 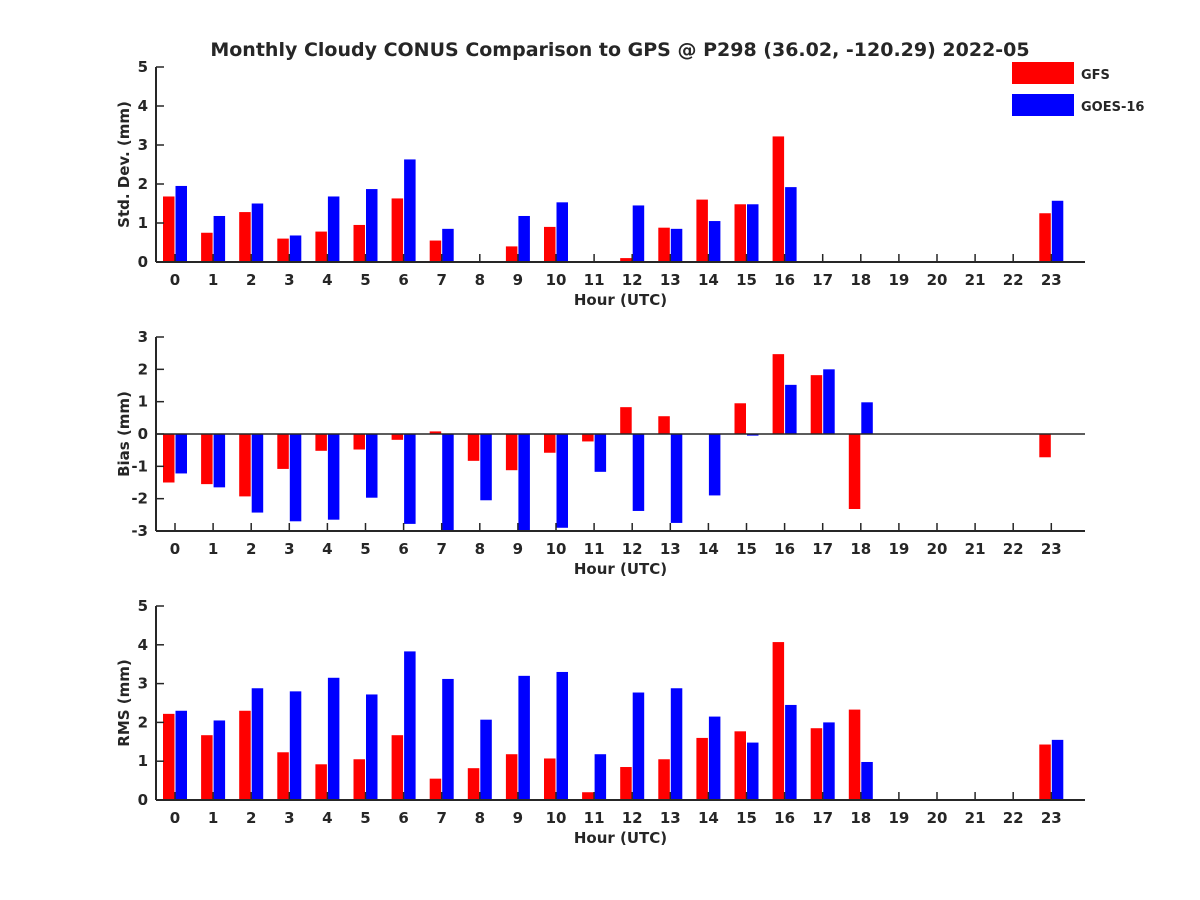 What do you see at coordinates (1043, 73) in the screenshot?
I see `legend-swatch-gfs` at bounding box center [1043, 73].